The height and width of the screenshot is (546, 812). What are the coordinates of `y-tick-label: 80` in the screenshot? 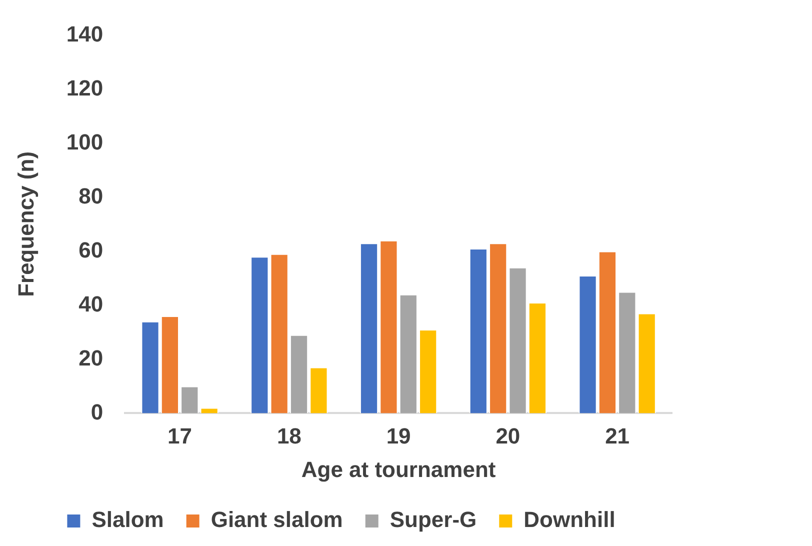 It's located at (91, 195).